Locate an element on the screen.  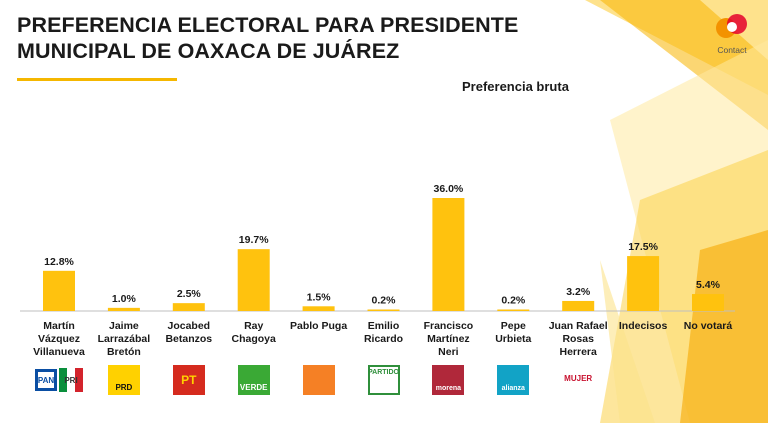
movimiento-ciudadano-logo is located at coordinates (318, 380).